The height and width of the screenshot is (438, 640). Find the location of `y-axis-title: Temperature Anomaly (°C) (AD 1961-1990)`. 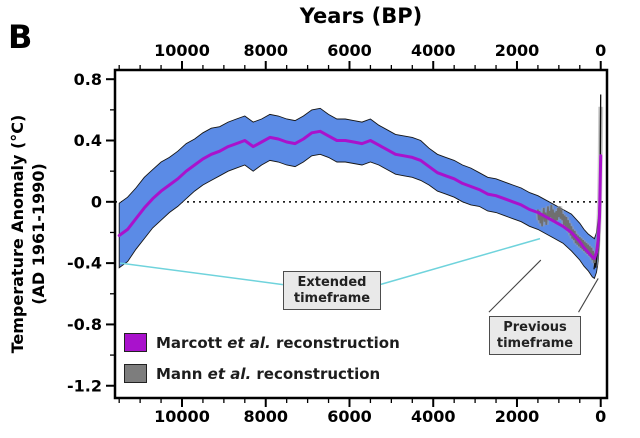

y-axis-title: Temperature Anomaly (°C) (AD 1961-1990) is located at coordinates (30, 234).